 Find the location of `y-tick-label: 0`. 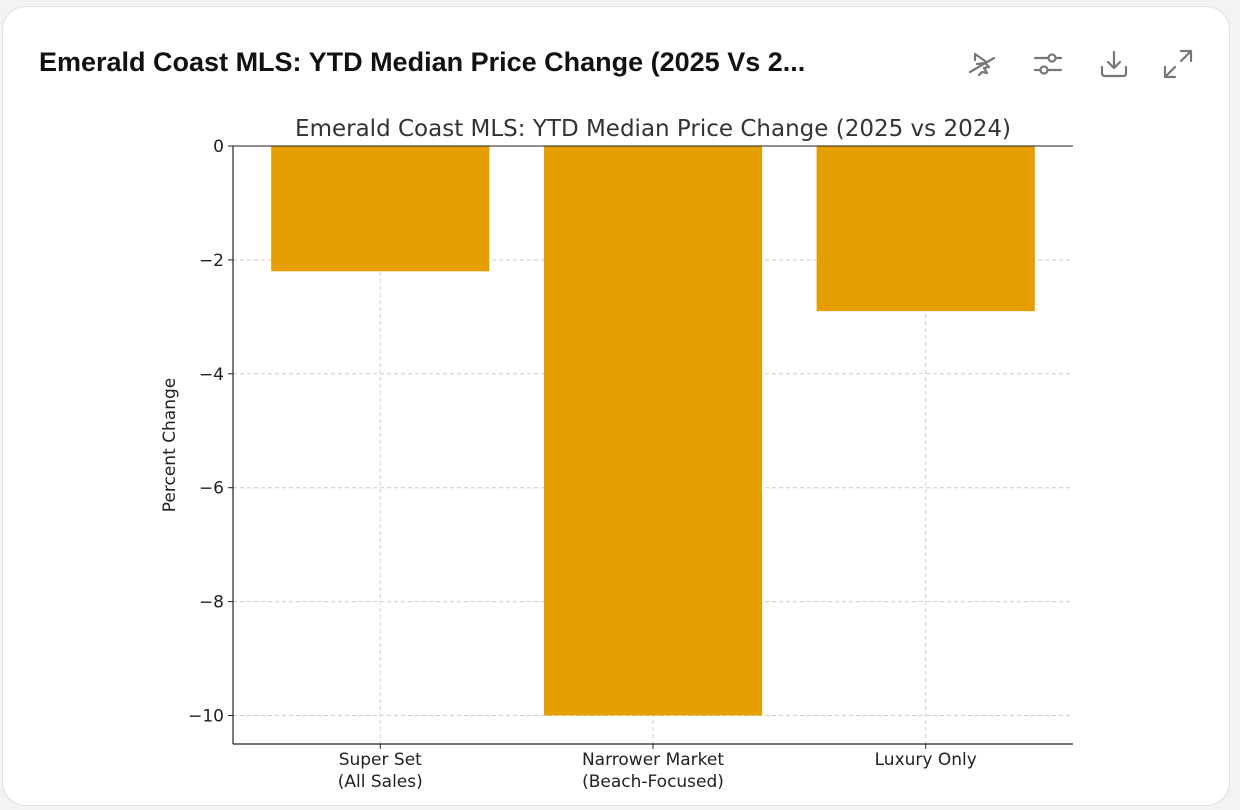

y-tick-label: 0 is located at coordinates (218, 147).